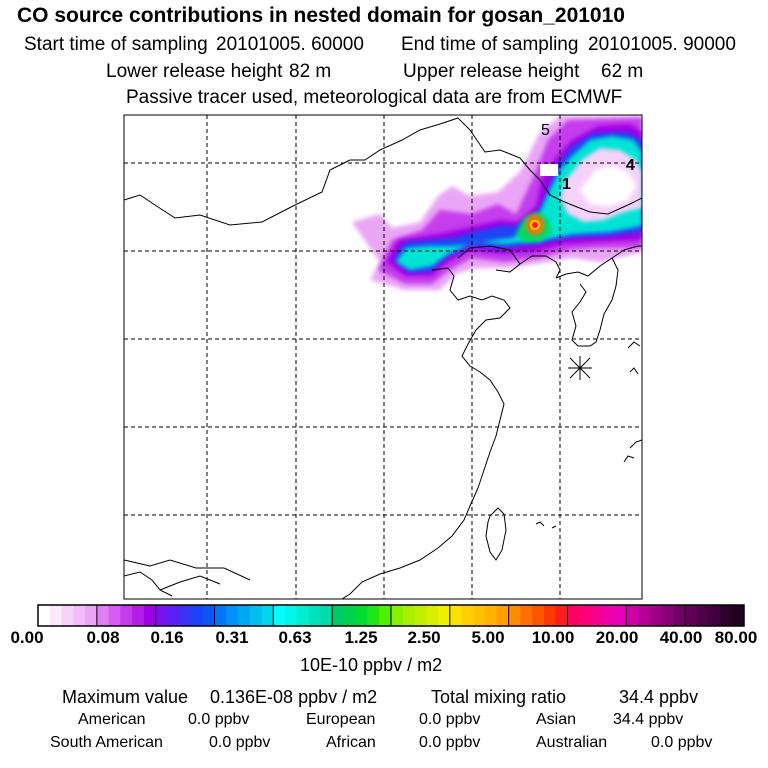 This screenshot has width=768, height=768. I want to click on region-value: 34.4 ppbv, so click(648, 719).